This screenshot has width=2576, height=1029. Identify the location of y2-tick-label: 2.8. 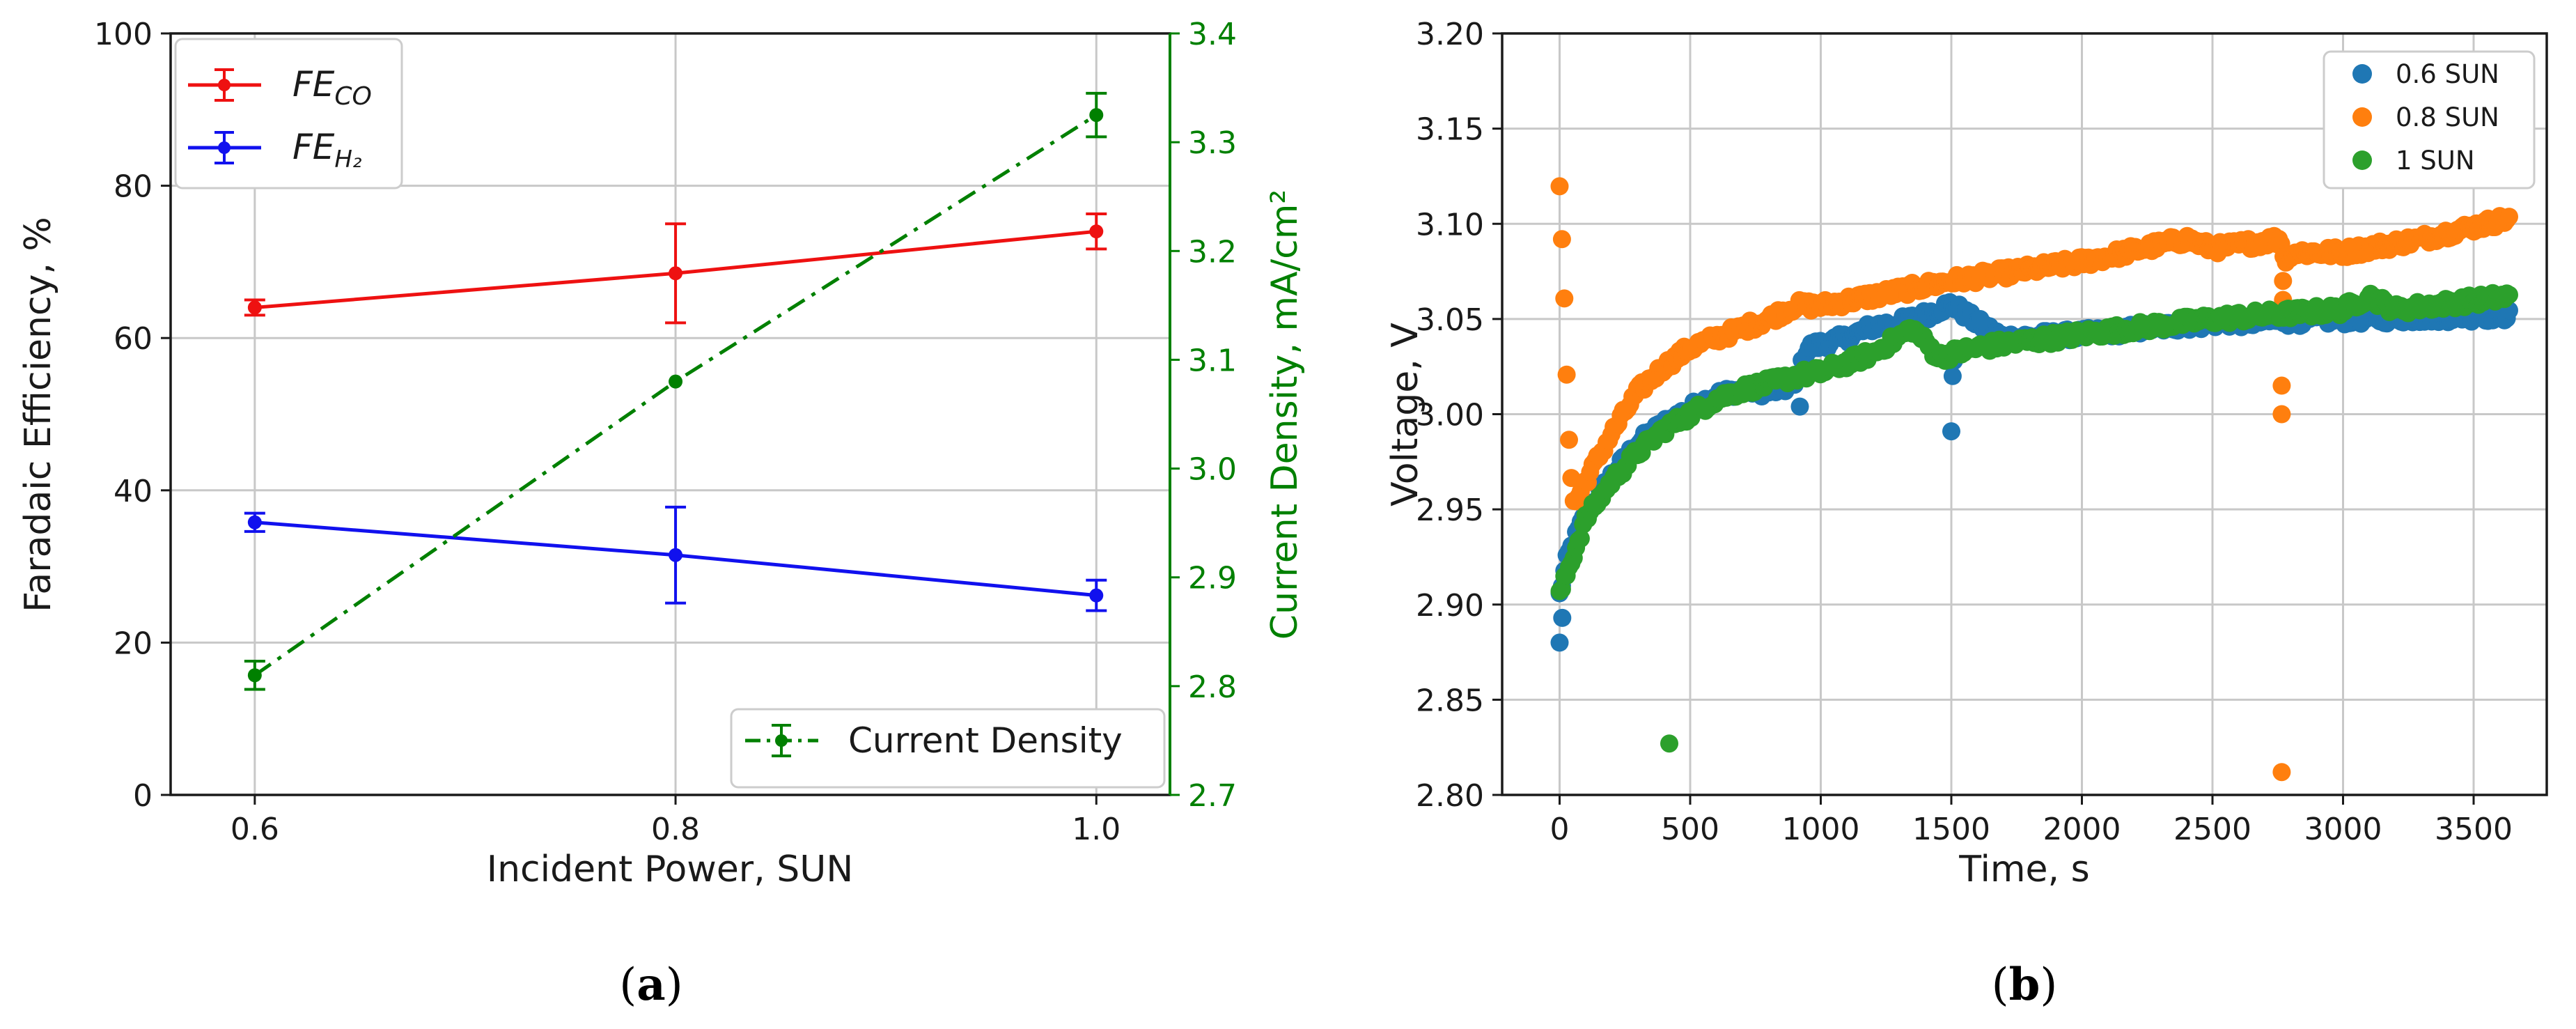
(1212, 687).